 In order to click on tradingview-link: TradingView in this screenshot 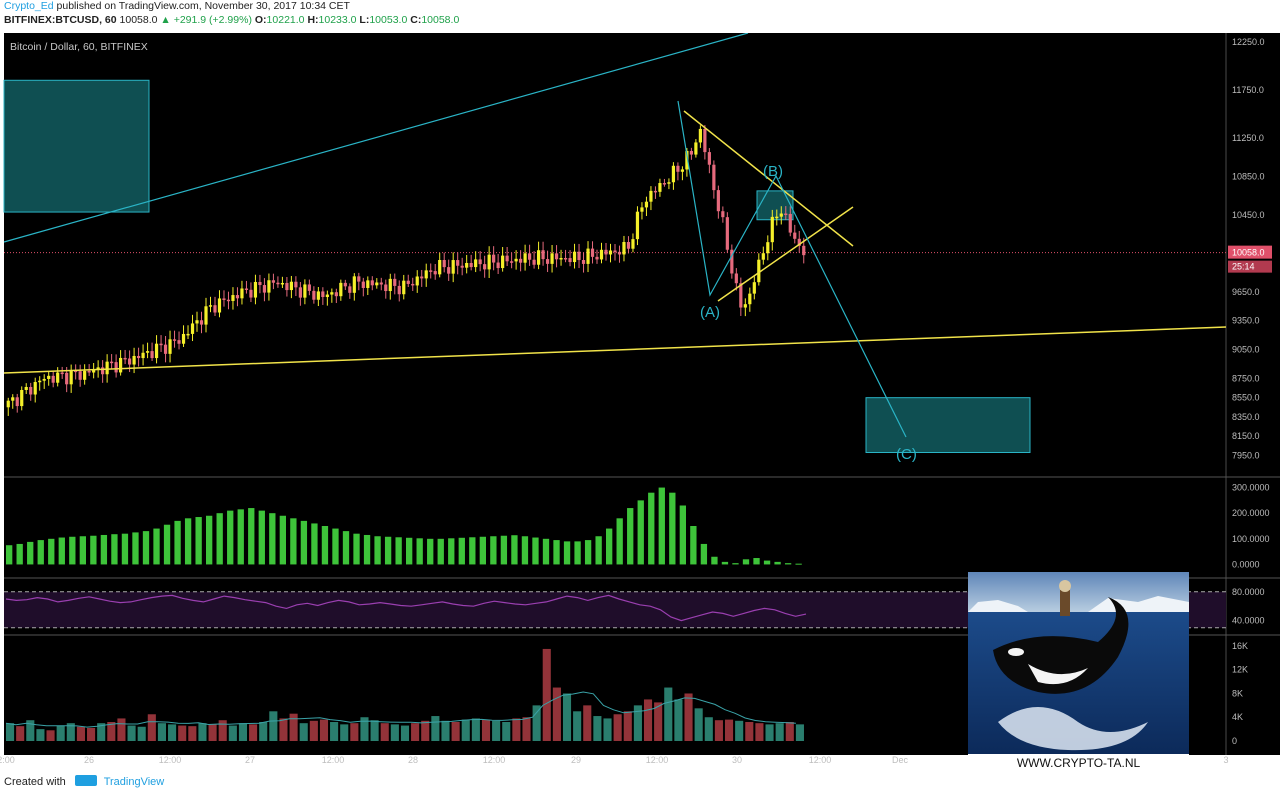, I will do `click(134, 782)`.